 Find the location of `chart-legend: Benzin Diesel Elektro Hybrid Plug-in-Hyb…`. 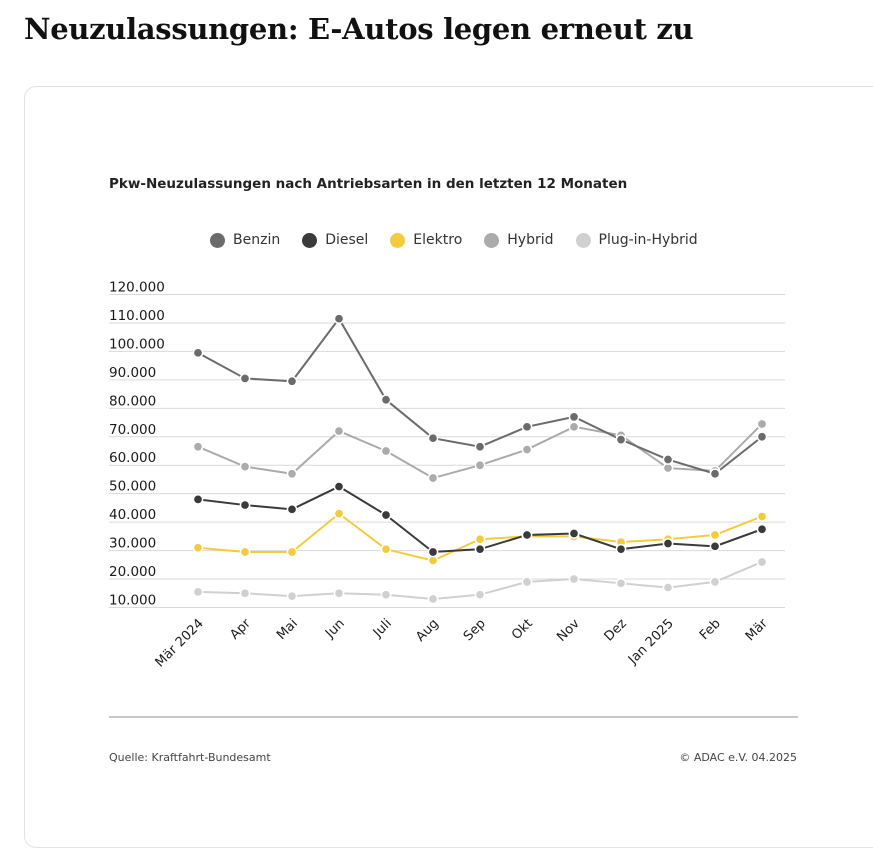

chart-legend: Benzin Diesel Elektro Hybrid Plug-in-Hyb… is located at coordinates (454, 240).